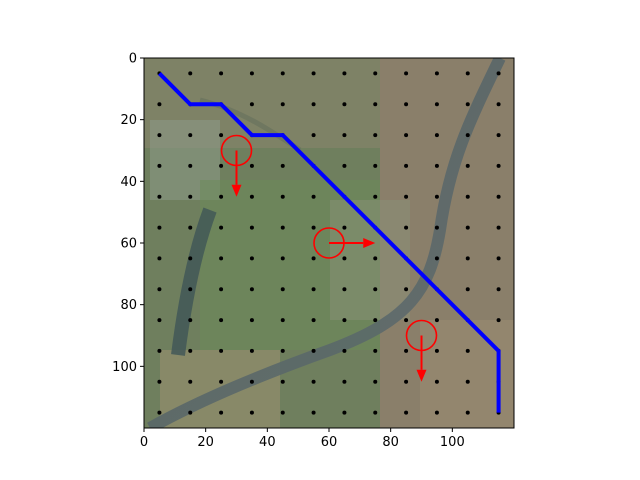  What do you see at coordinates (205, 442) in the screenshot?
I see `x-tick-label: 20` at bounding box center [205, 442].